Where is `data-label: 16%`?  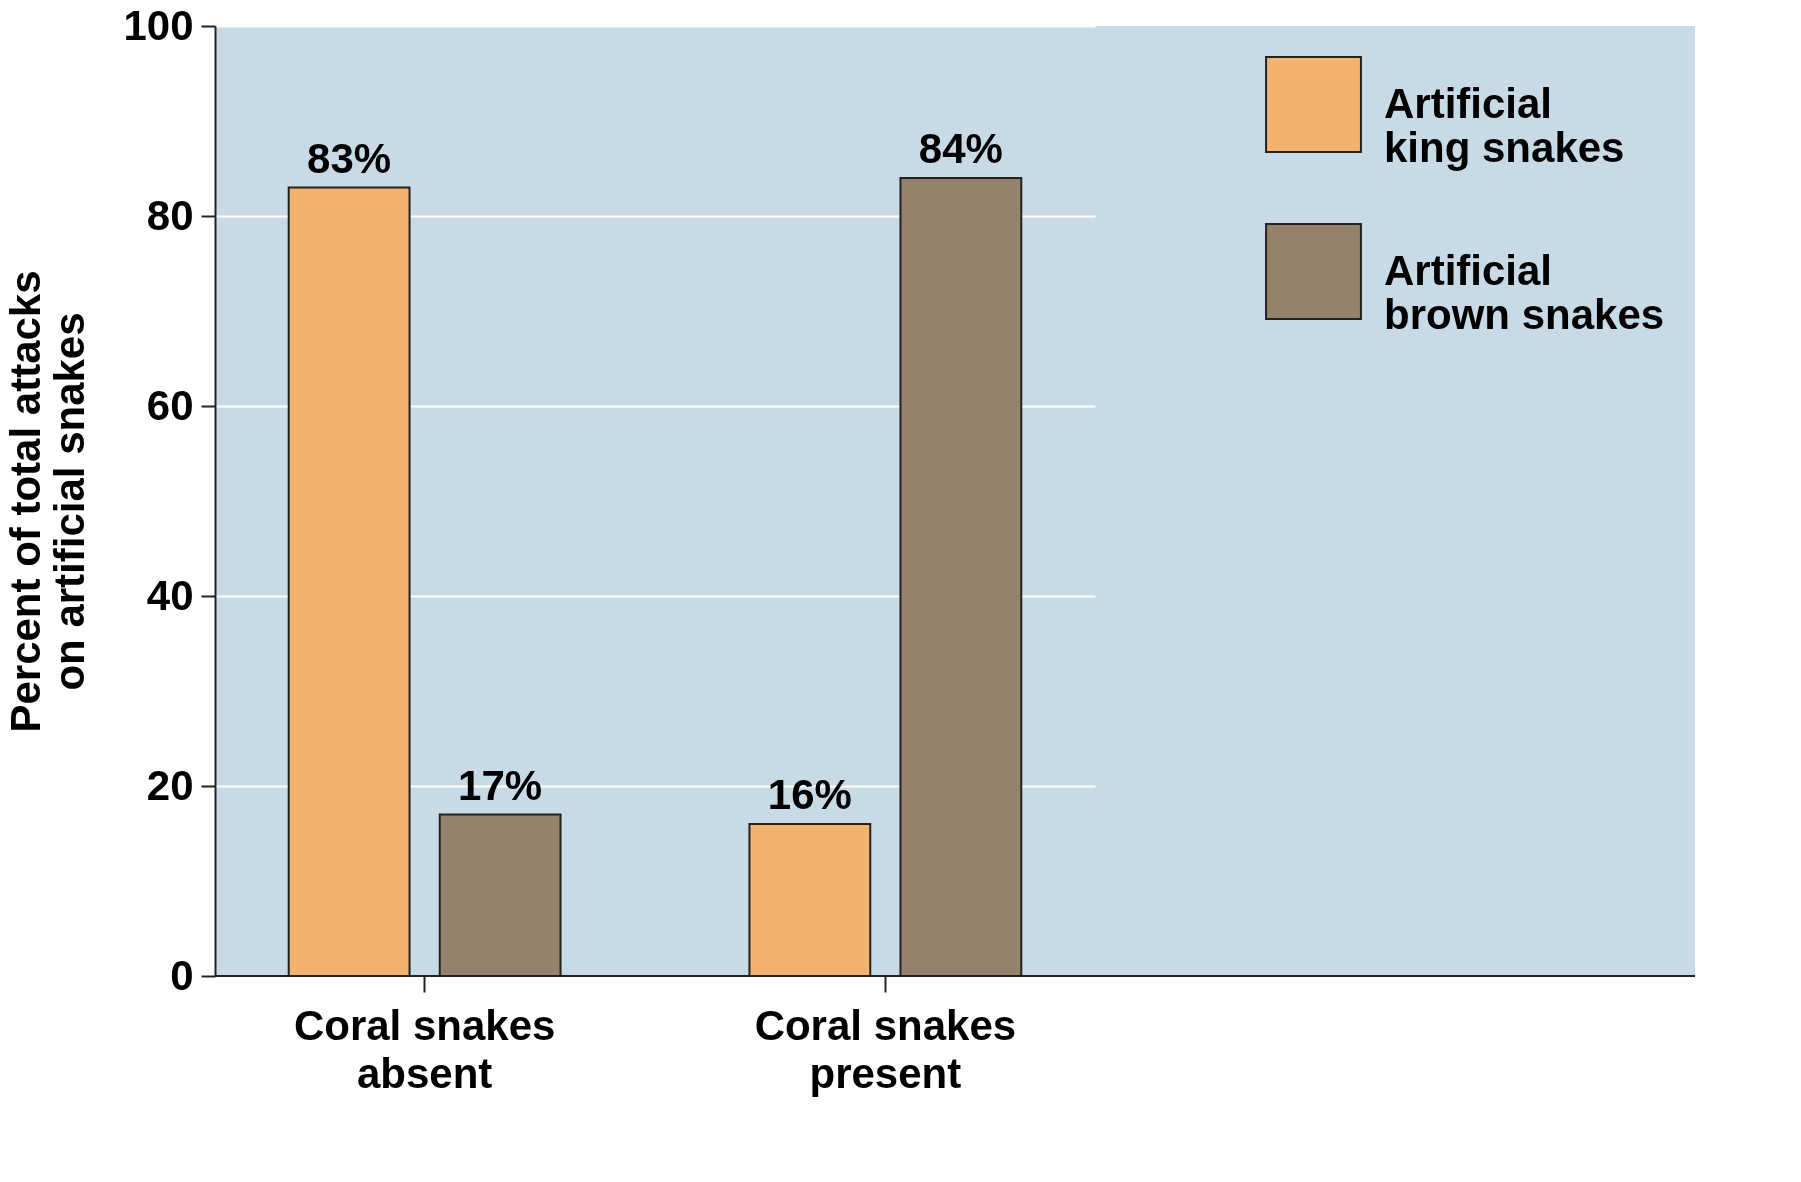 data-label: 16% is located at coordinates (809, 794).